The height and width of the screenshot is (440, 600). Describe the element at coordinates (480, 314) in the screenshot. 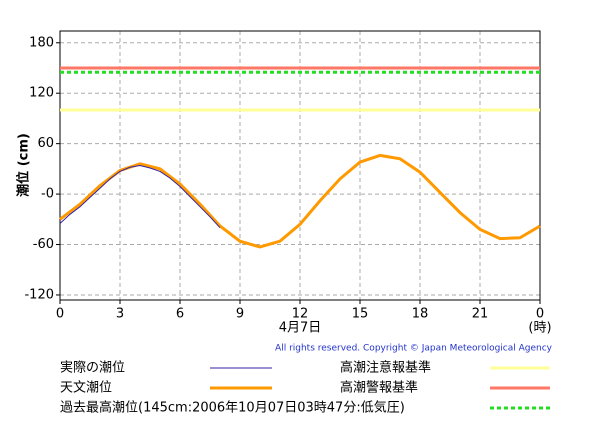

I see `x-tick-label: 21` at that location.